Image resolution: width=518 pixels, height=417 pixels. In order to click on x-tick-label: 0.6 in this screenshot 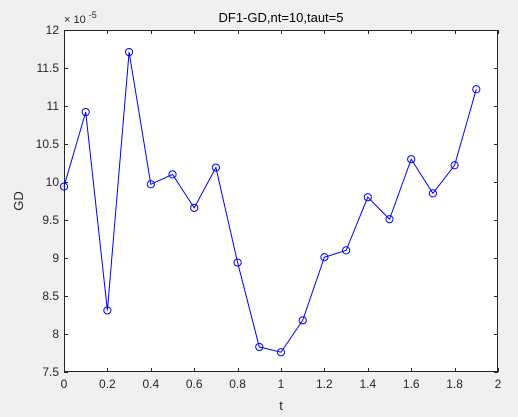, I will do `click(194, 384)`.